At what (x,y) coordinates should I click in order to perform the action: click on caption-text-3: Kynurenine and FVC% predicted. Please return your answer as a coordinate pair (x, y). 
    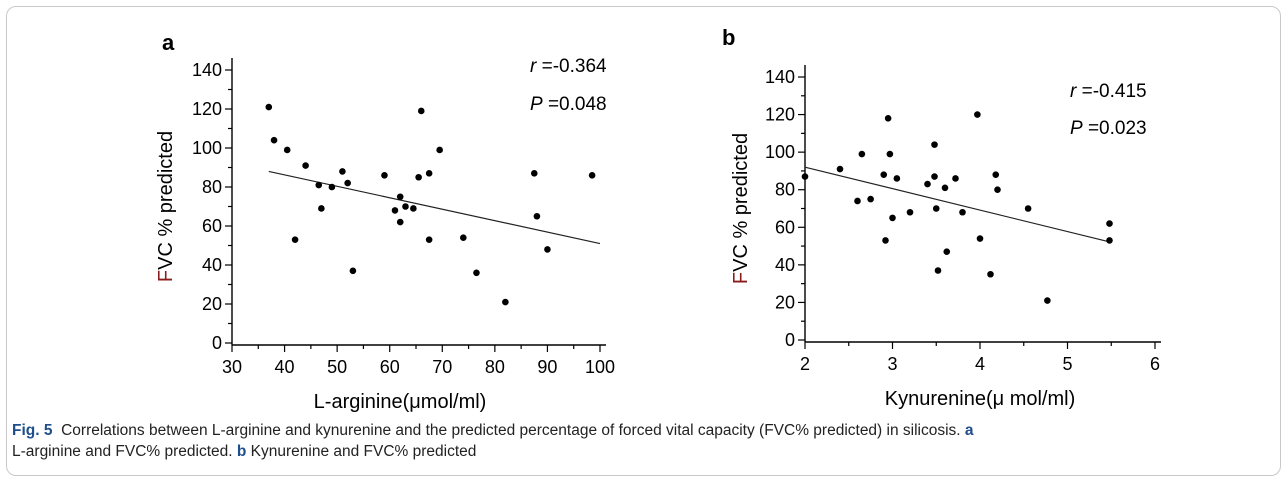
    Looking at the image, I should click on (363, 451).